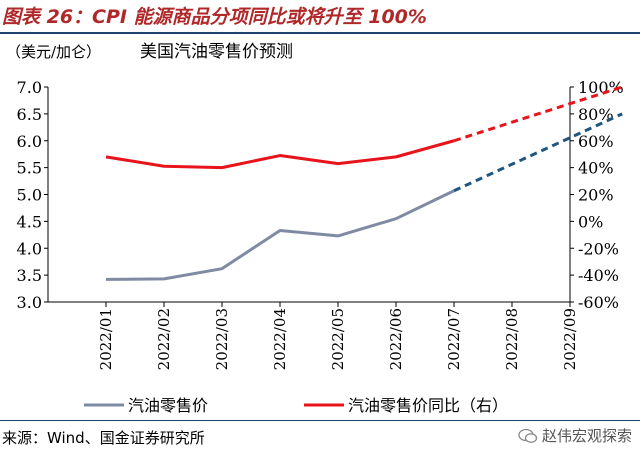 The image size is (640, 452). What do you see at coordinates (103, 438) in the screenshot?
I see `source-note: 来源：Wind、国金证券研究所` at bounding box center [103, 438].